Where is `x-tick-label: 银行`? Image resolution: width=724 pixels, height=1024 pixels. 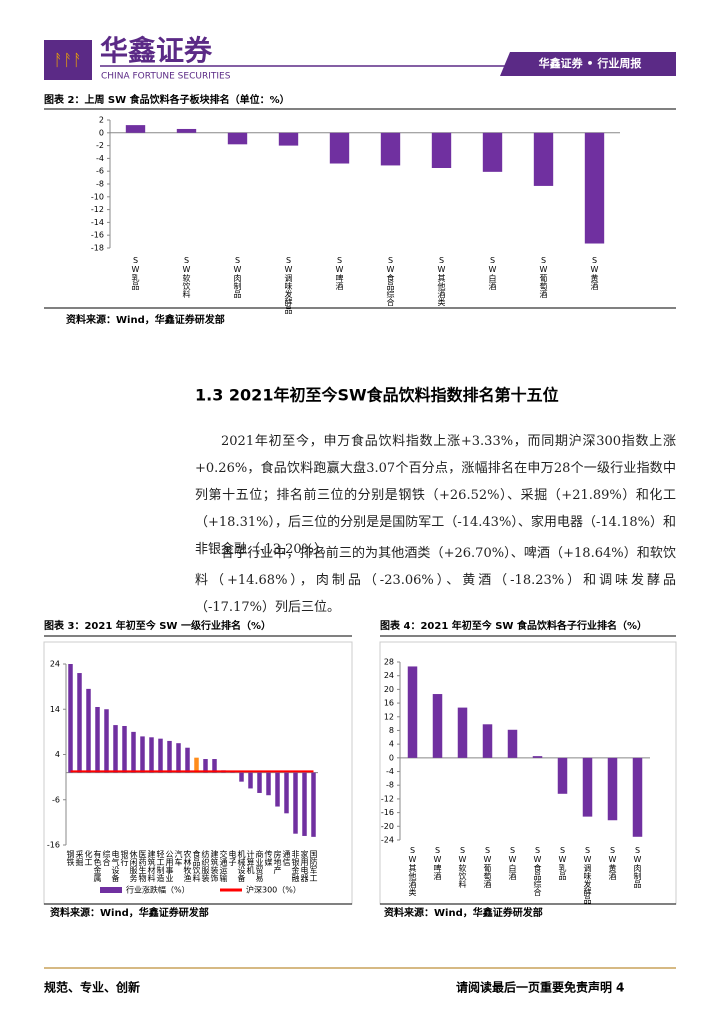
x-tick-label: 银行 is located at coordinates (124, 858).